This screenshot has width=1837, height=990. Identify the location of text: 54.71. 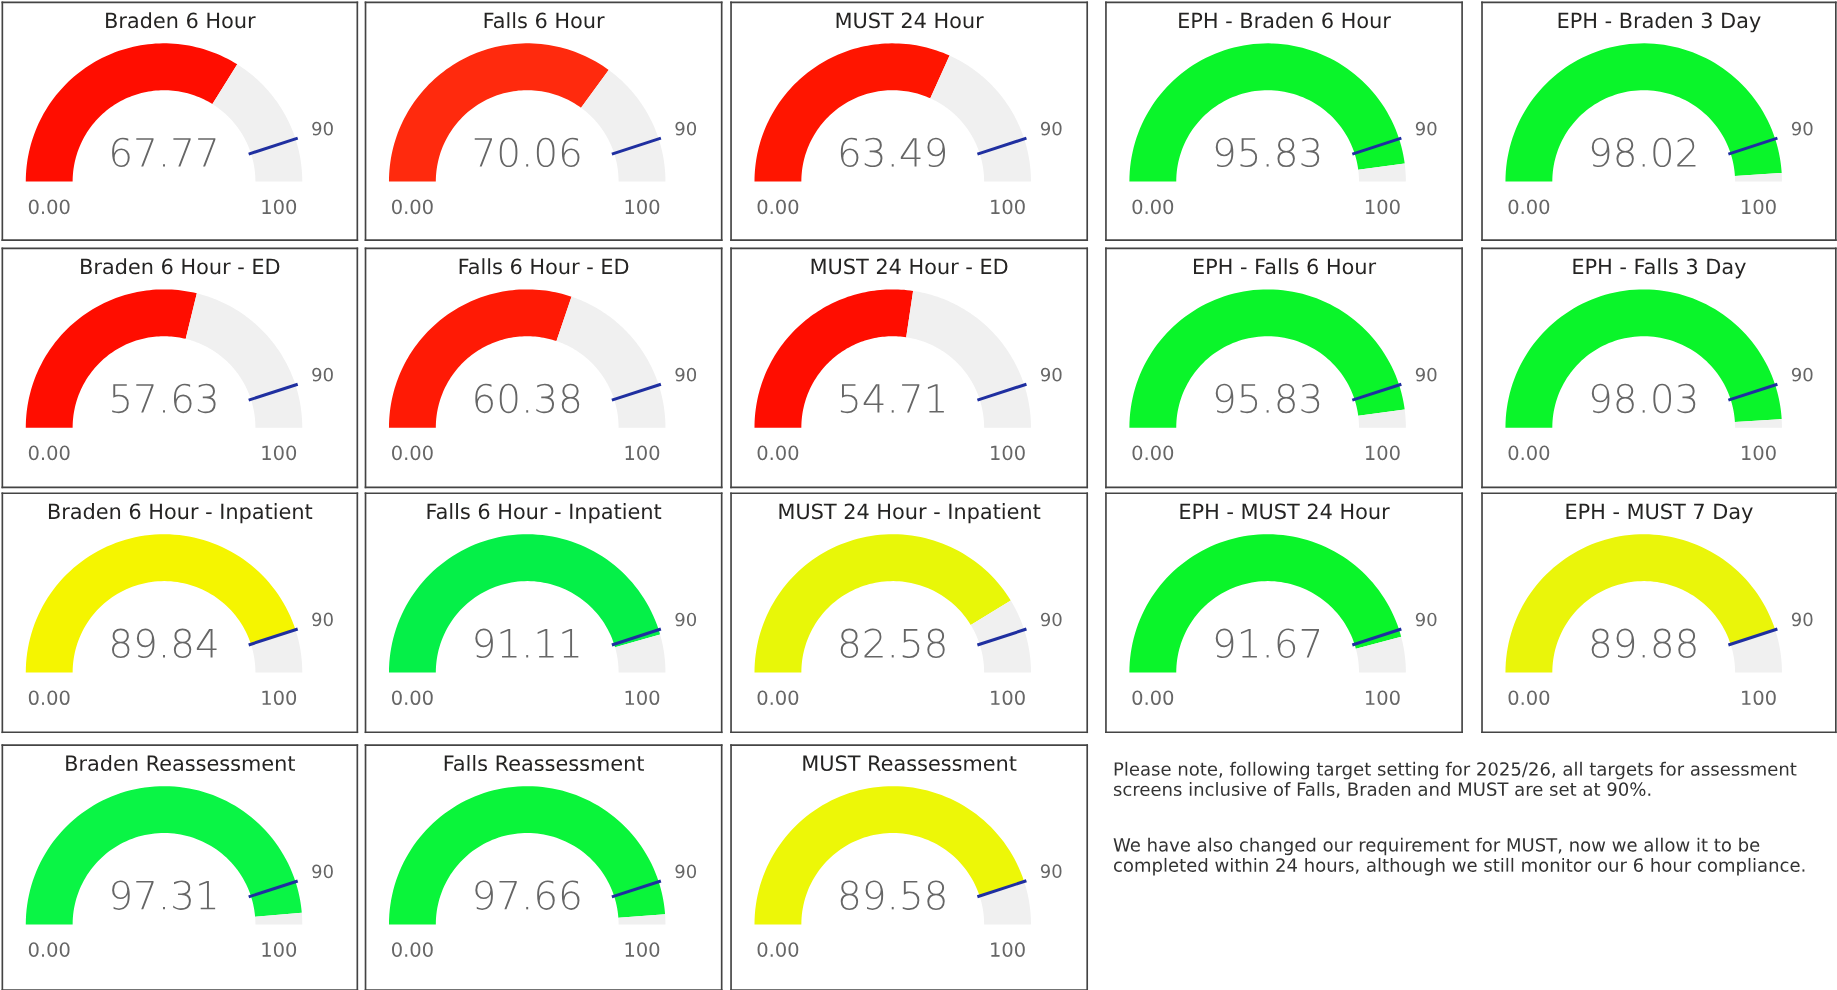
(892, 399).